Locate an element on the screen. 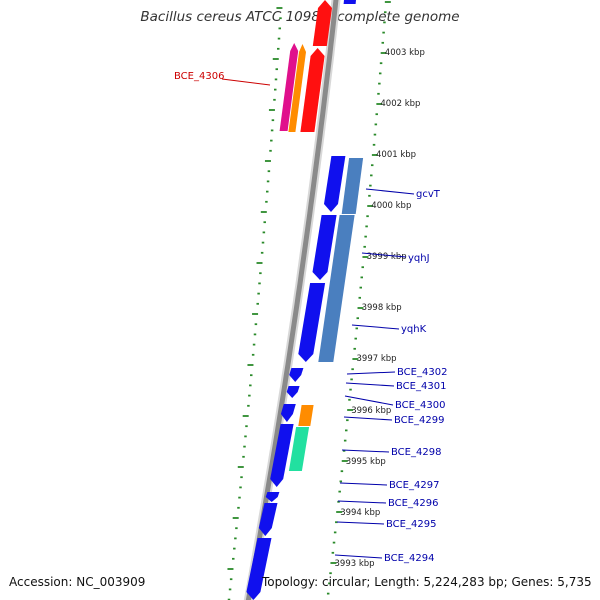 The height and width of the screenshot is (600, 600). gene-name: BCE_4294 is located at coordinates (409, 558).